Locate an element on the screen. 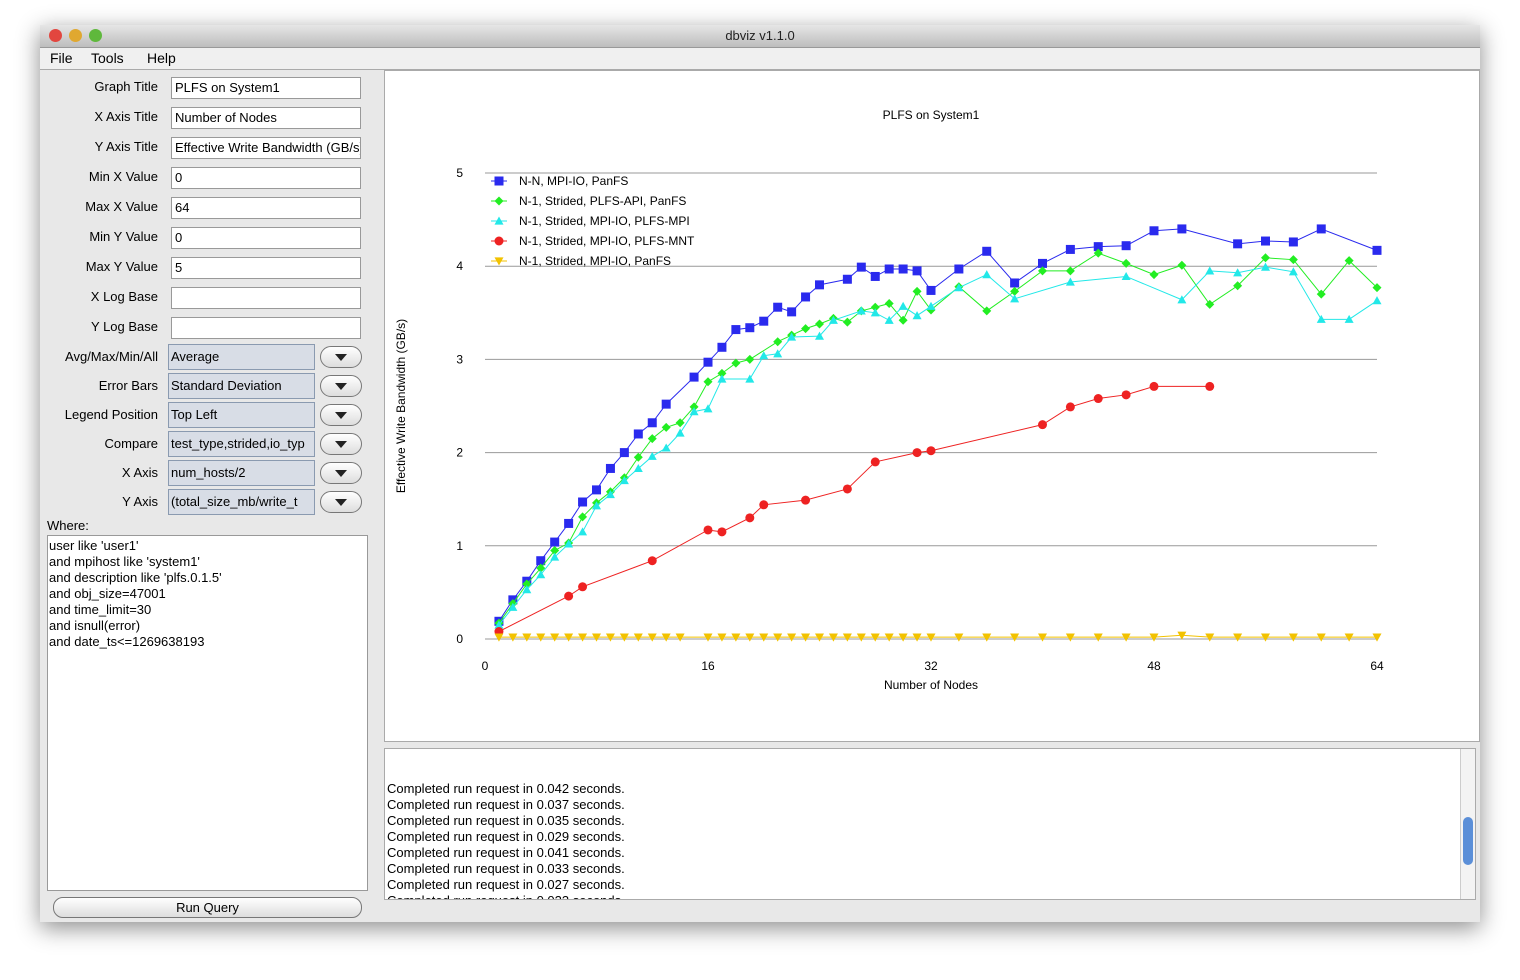  x-axis-label: Number of Nodes is located at coordinates (931, 685).